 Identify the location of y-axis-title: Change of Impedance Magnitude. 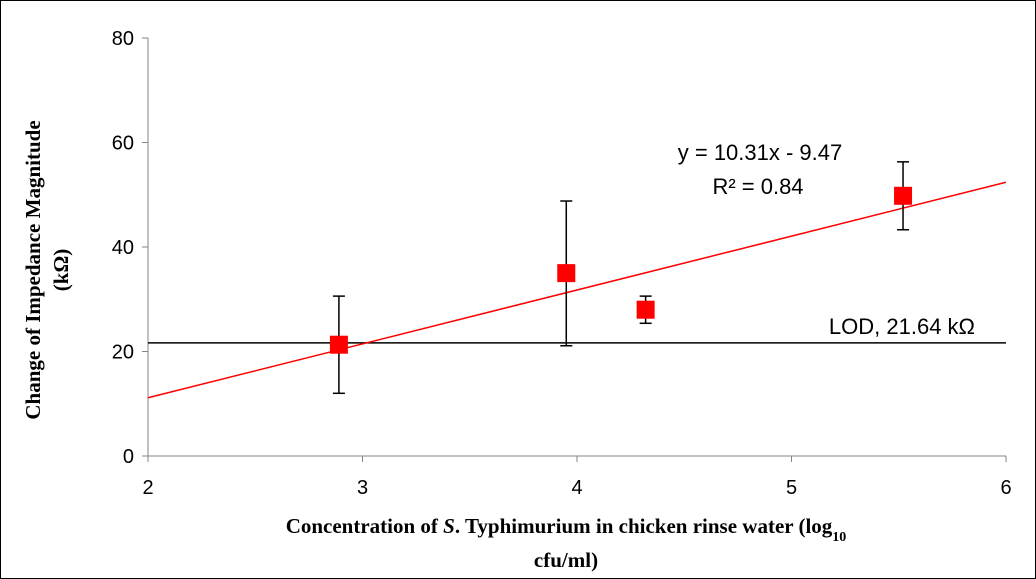
(33, 269).